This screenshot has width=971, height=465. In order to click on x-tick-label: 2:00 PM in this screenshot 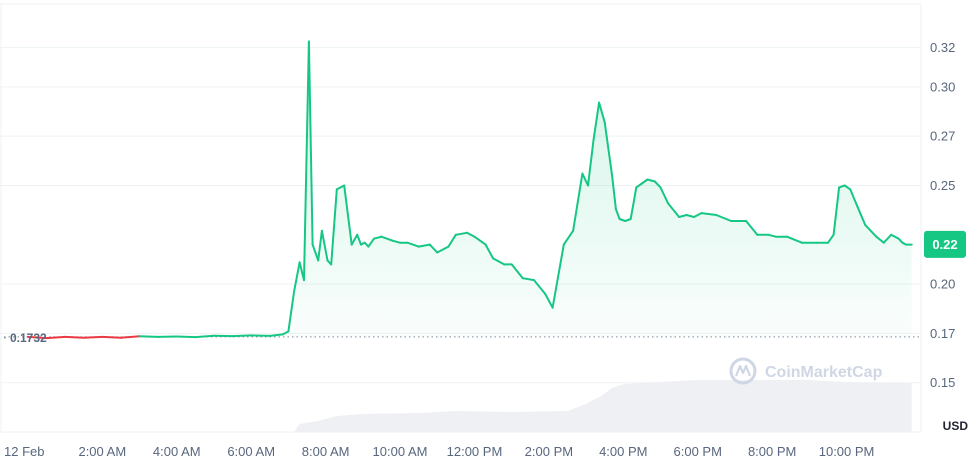, I will do `click(549, 451)`.